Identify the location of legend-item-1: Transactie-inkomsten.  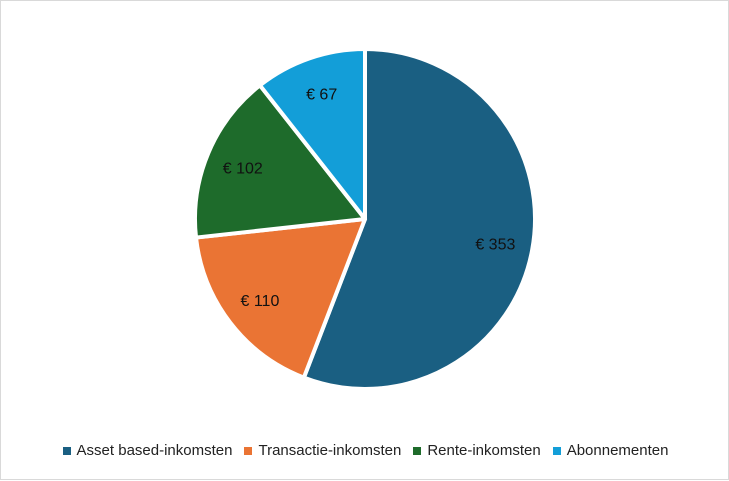
(322, 450).